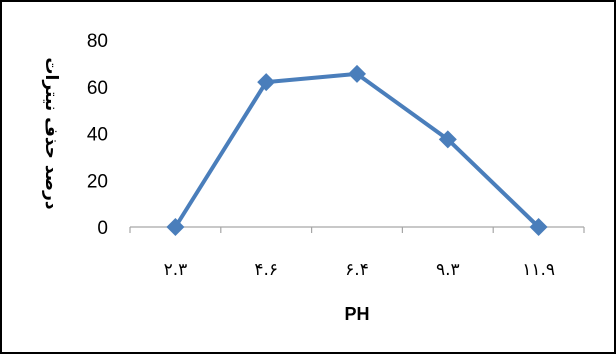 The height and width of the screenshot is (356, 616). What do you see at coordinates (176, 270) in the screenshot?
I see `x-tick-label: ۲.۳` at bounding box center [176, 270].